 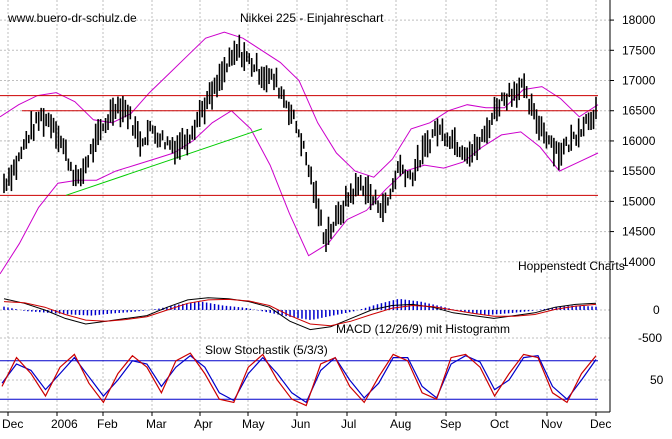 What do you see at coordinates (571, 266) in the screenshot?
I see `credit-label: Hoppenstedt Charts` at bounding box center [571, 266].